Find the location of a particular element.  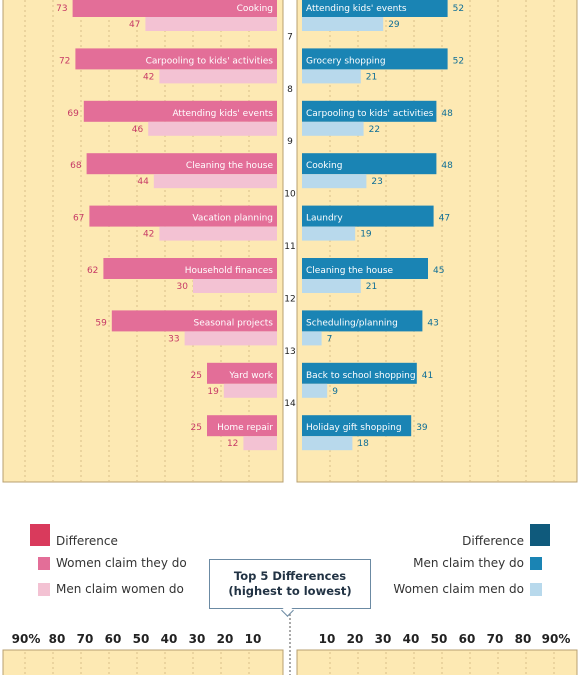

legend-label: Women claim men do is located at coordinates (458, 589).